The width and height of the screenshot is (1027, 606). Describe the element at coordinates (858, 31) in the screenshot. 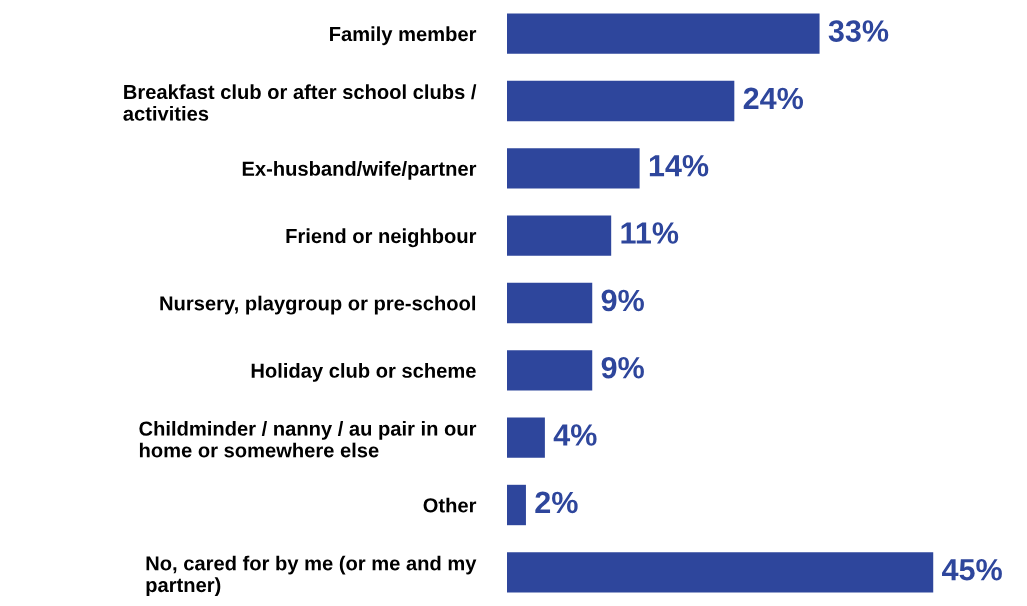

I see `data-label: 33%` at that location.